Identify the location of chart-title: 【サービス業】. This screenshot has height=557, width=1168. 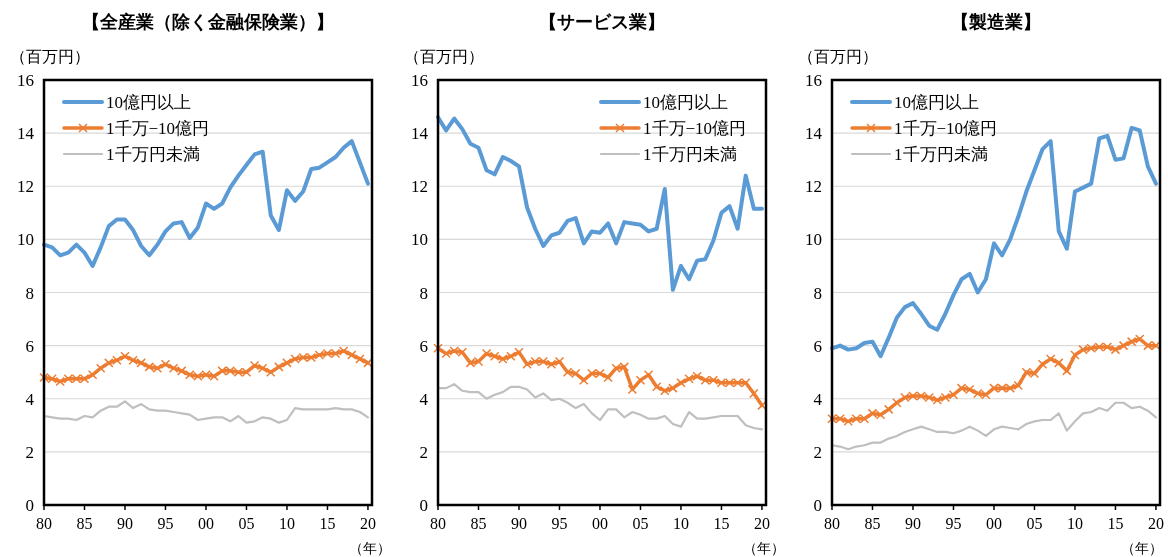
(602, 22).